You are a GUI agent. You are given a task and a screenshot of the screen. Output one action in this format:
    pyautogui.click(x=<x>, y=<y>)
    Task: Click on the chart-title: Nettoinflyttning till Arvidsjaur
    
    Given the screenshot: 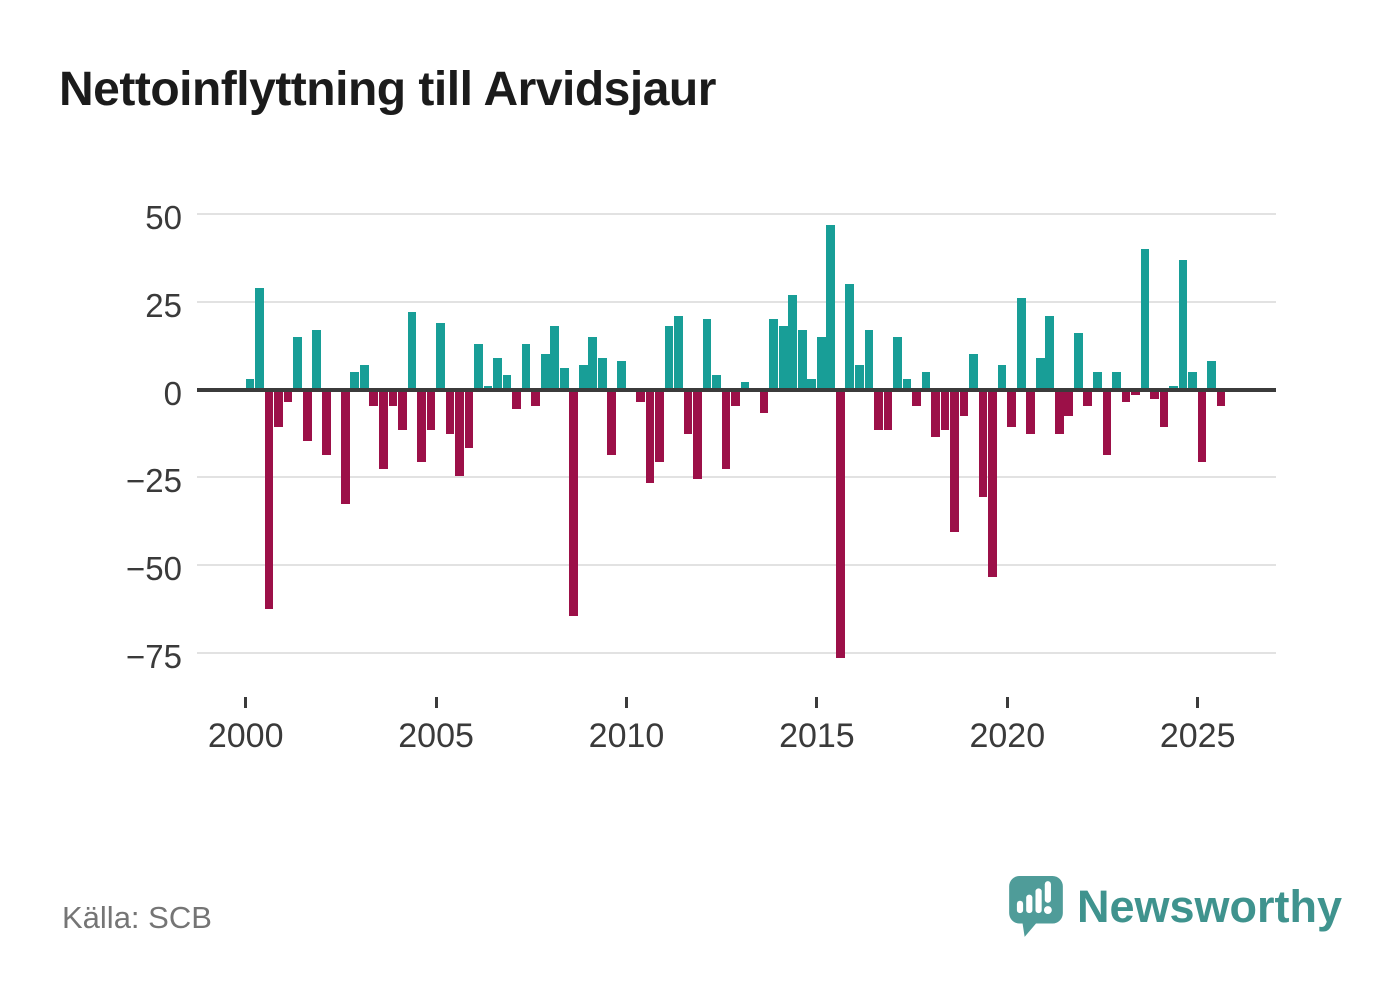 What is the action you would take?
    pyautogui.click(x=387, y=89)
    